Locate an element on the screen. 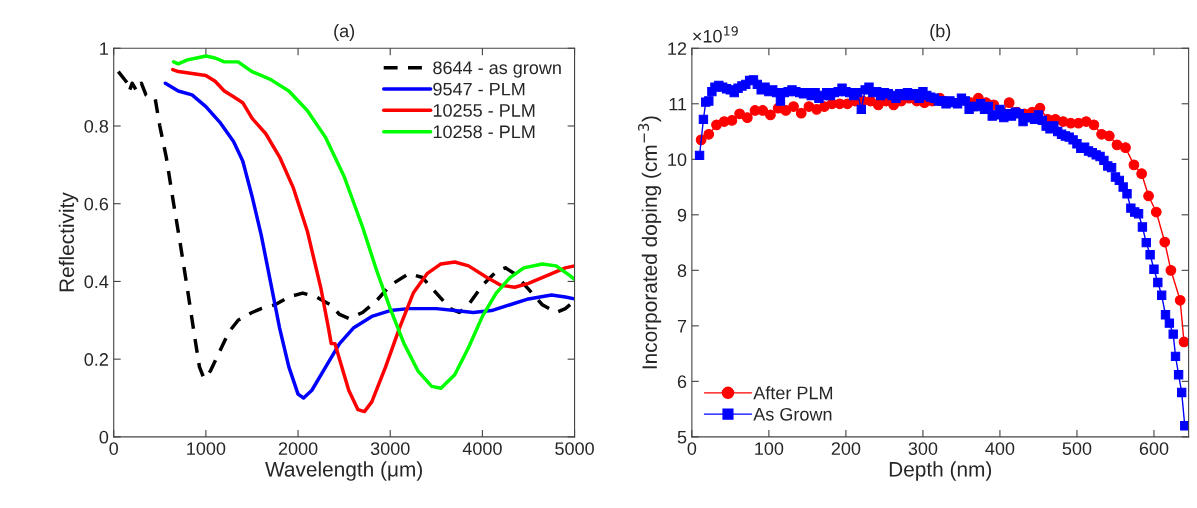 The height and width of the screenshot is (508, 1197). y-tick-label: 10 is located at coordinates (677, 160).